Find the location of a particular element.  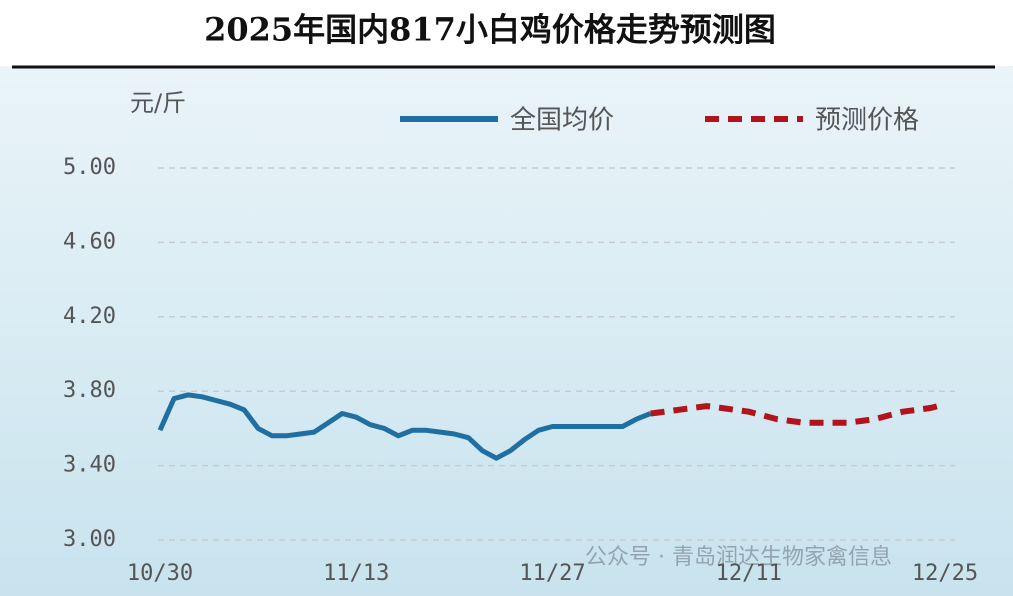

y-axis-unit: 元/斤 is located at coordinates (158, 103).